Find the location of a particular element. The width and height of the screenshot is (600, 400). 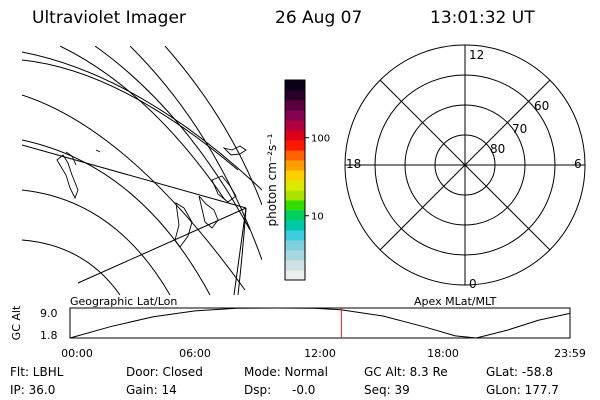

polar-lat-label-80: 80 is located at coordinates (497, 149).